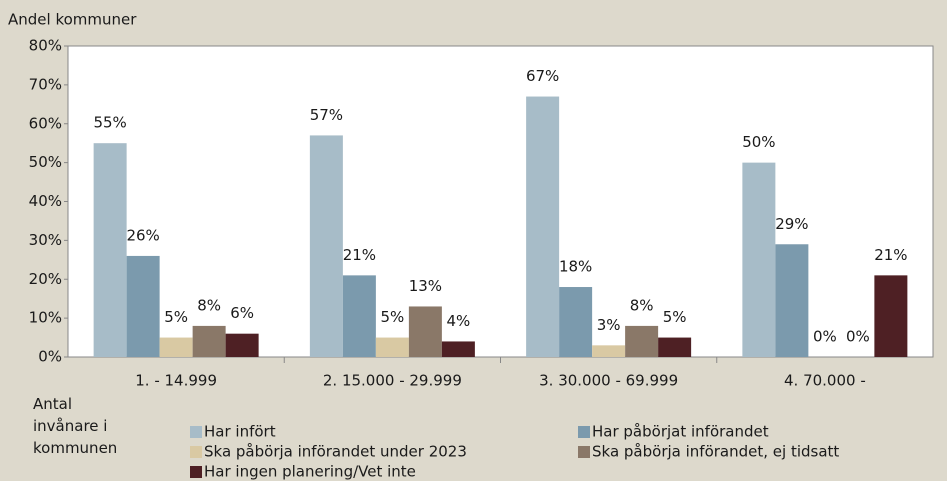  I want to click on data-label: 6%, so click(242, 313).